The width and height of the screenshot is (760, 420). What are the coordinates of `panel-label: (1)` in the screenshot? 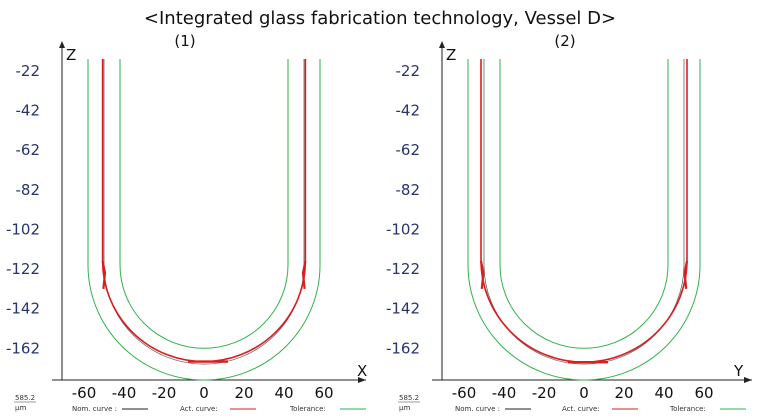 It's located at (184, 41).